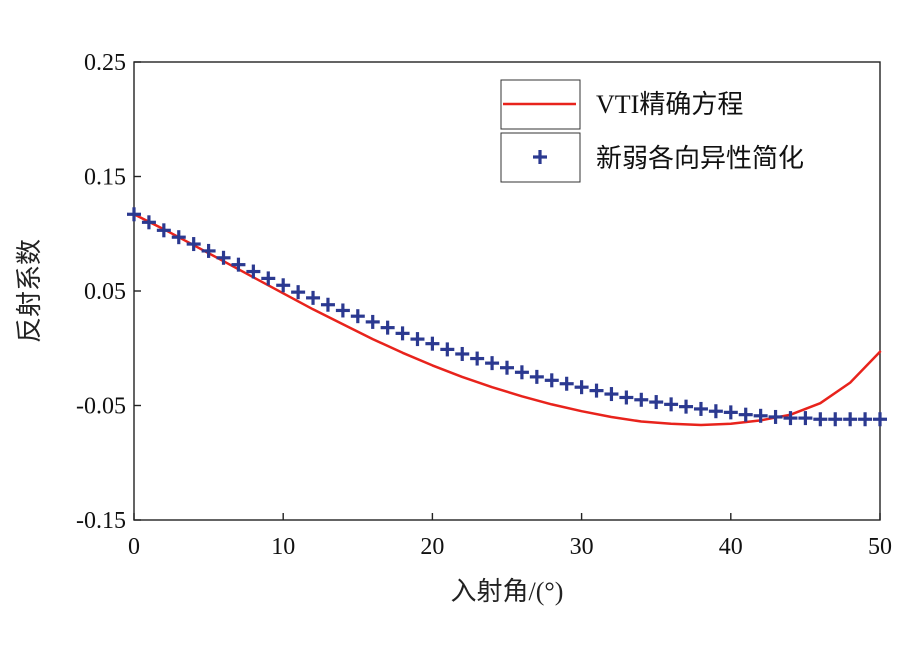  Describe the element at coordinates (582, 547) in the screenshot. I see `x-tick-label: 30` at that location.